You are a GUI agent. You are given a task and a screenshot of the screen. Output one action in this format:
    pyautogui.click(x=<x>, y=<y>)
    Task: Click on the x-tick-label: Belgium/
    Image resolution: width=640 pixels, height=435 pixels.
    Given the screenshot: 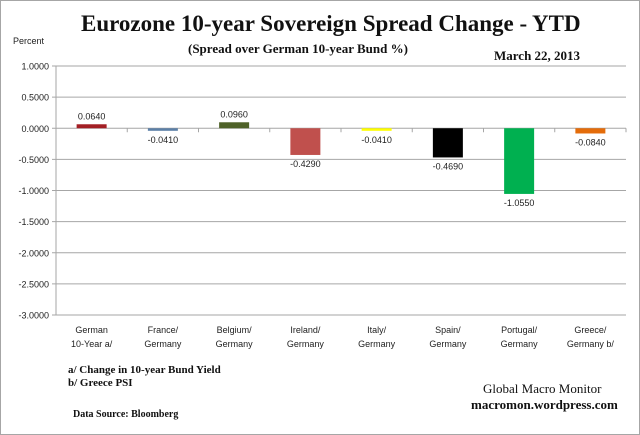 What is the action you would take?
    pyautogui.click(x=235, y=330)
    